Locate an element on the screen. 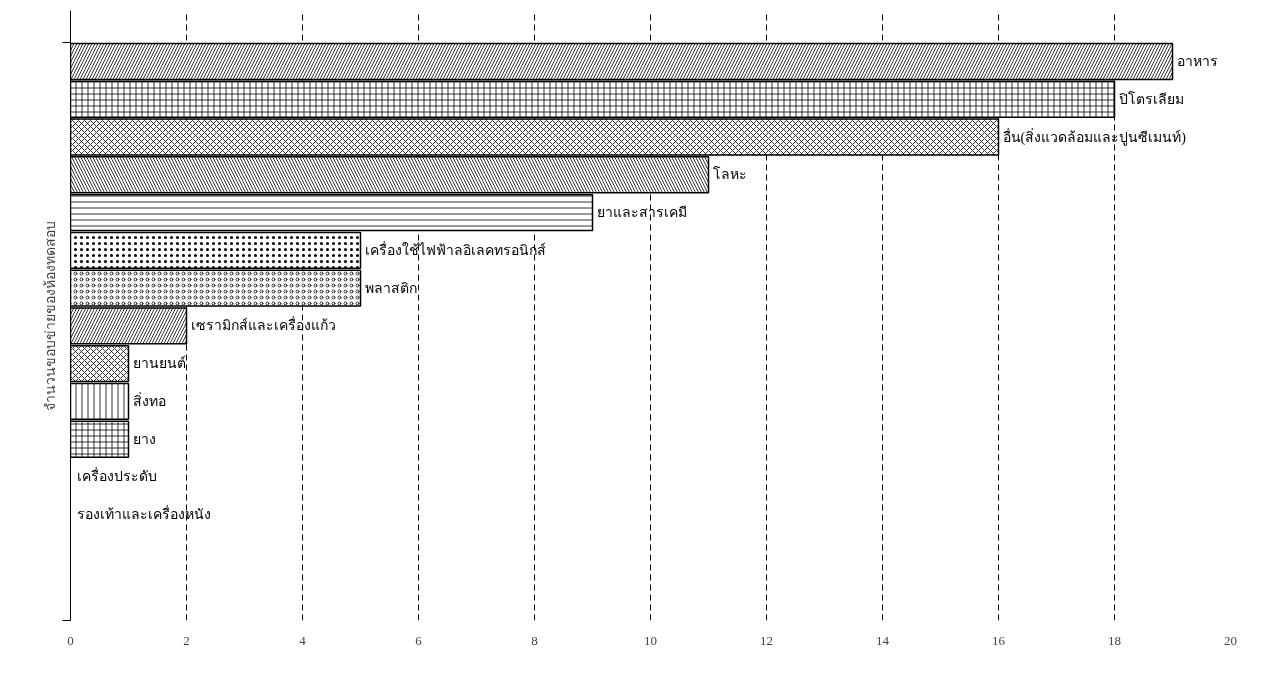  y-axis-title: จำนวนขอบข่ายของห้องทดสอบ is located at coordinates (50, 315).